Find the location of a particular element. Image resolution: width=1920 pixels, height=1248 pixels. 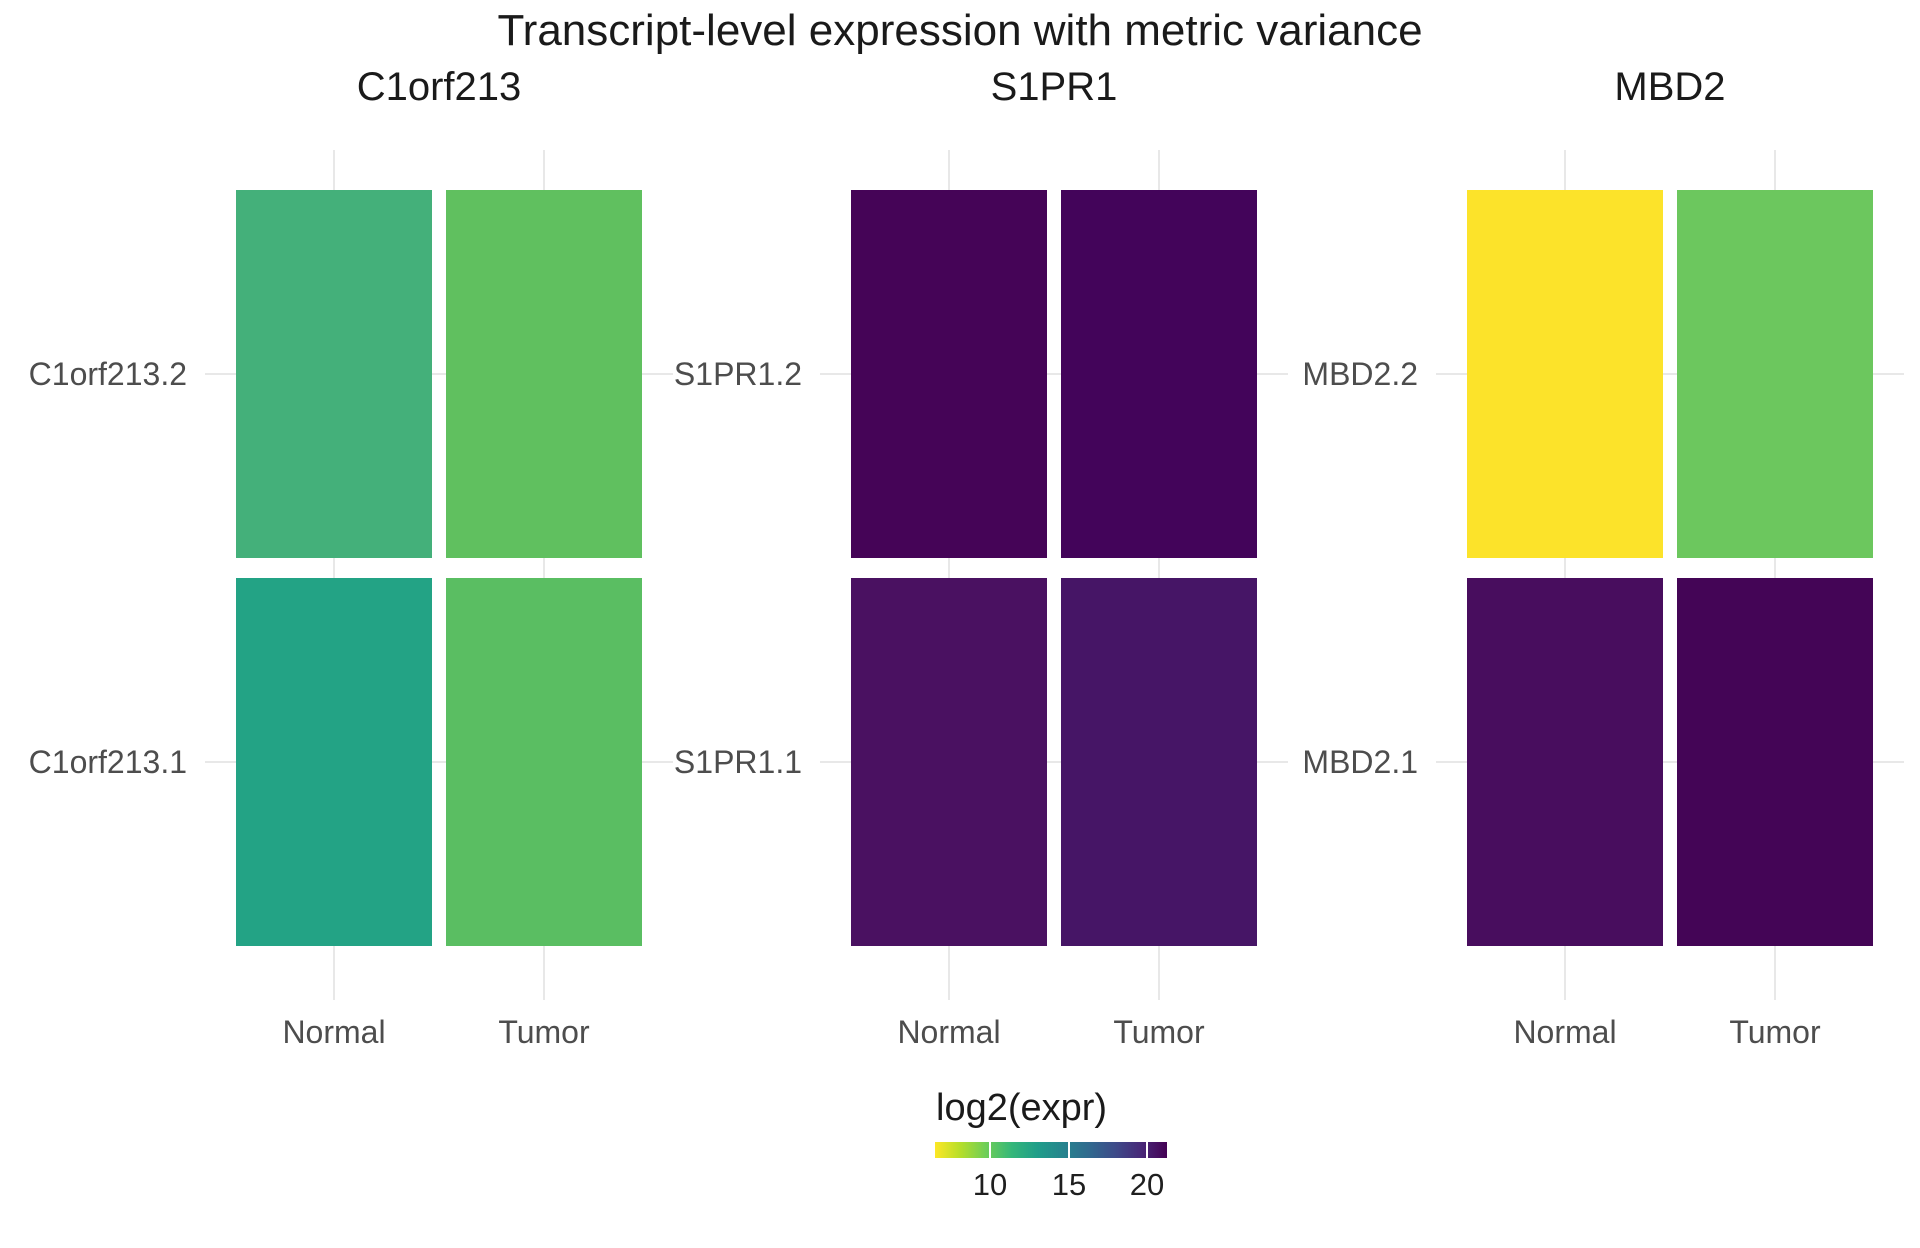

legend-tick-label: 15 is located at coordinates (1069, 1184).